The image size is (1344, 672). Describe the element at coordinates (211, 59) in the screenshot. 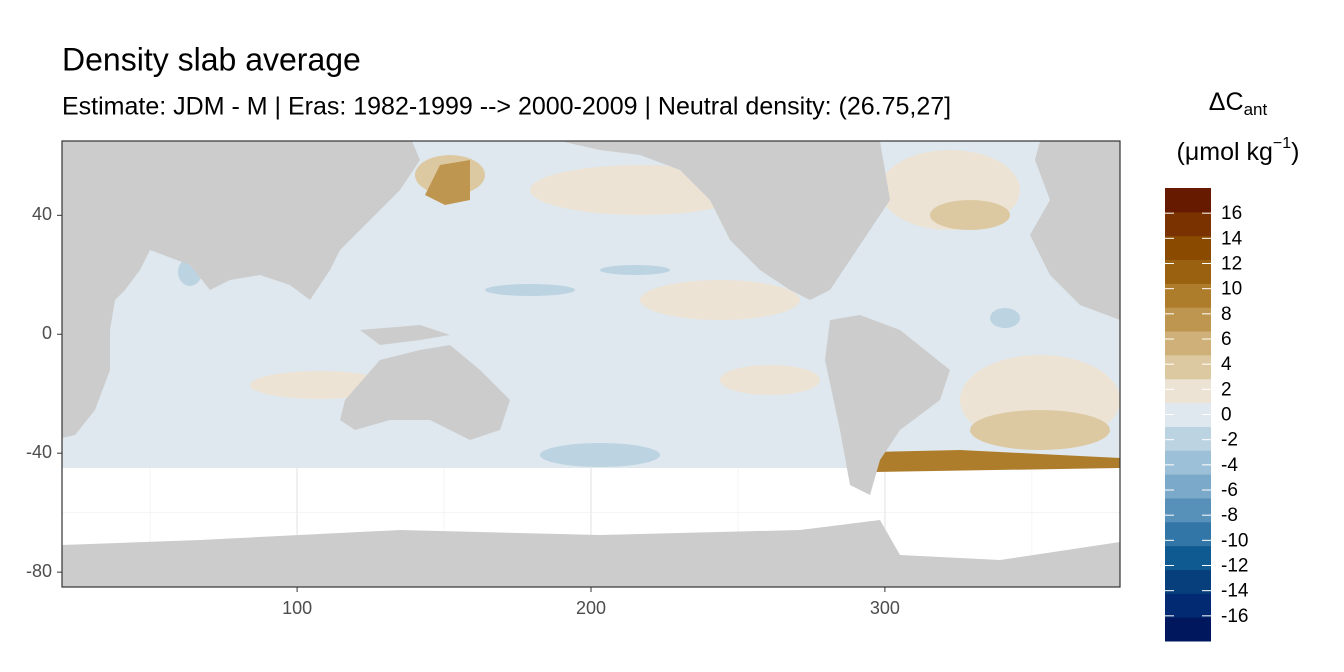

I see `chart-title: Density slab average` at that location.